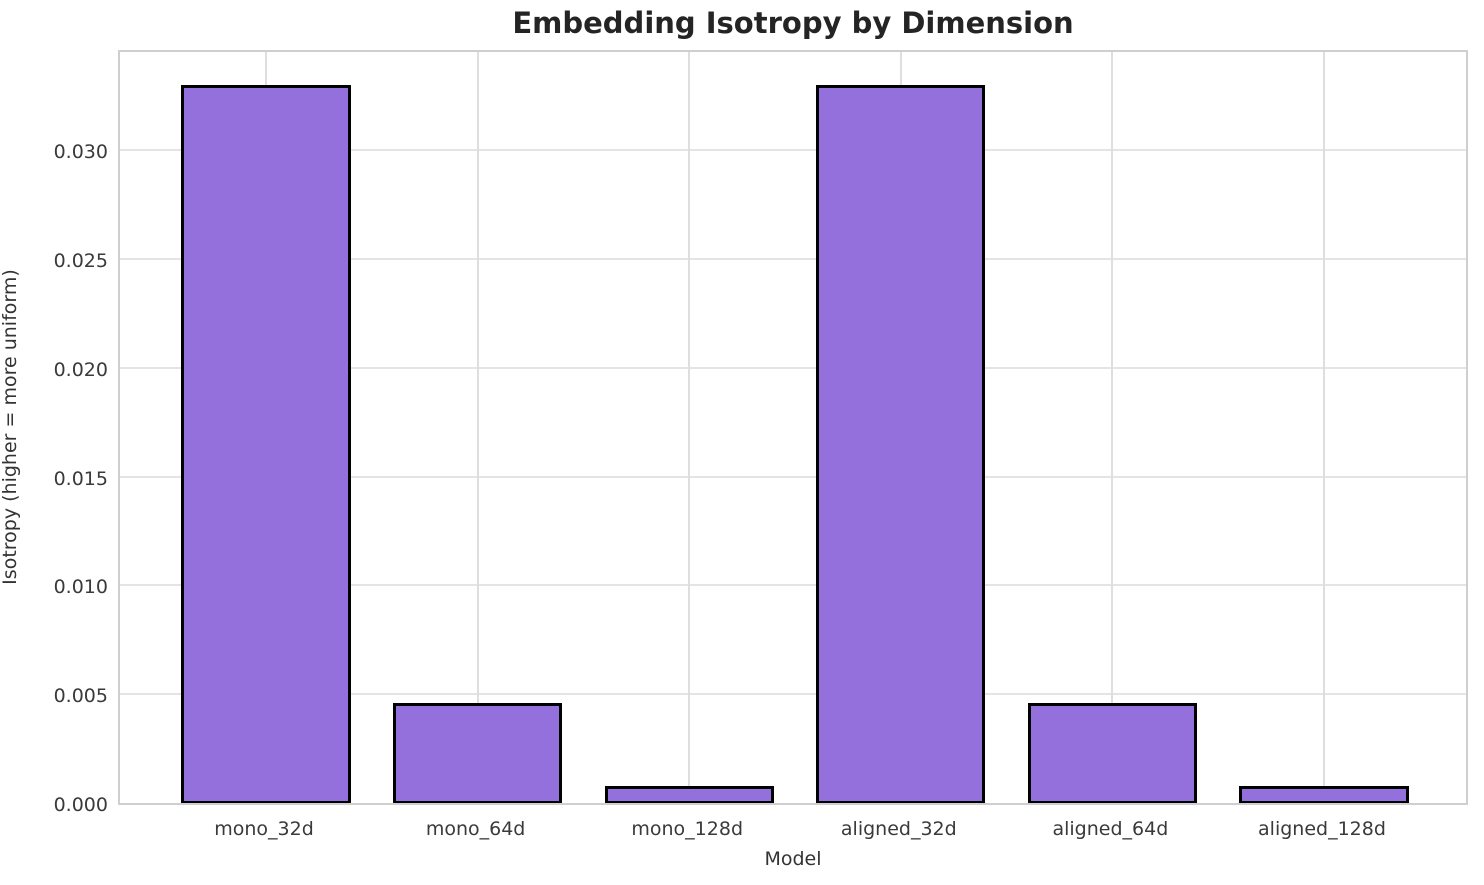 The width and height of the screenshot is (1484, 885). I want to click on x-tick-label: aligned_64d, so click(1110, 829).